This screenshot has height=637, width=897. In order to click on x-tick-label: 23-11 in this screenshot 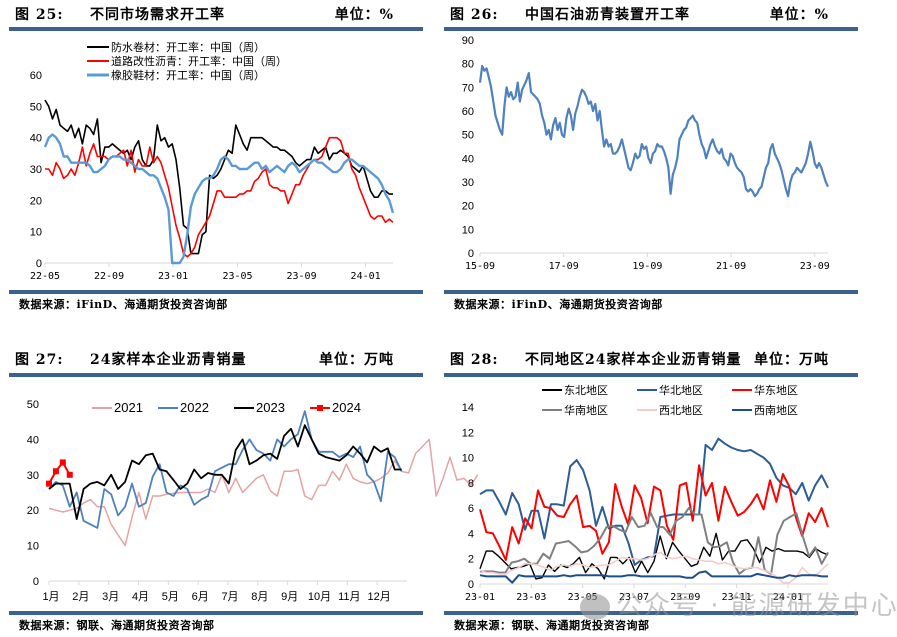, I will do `click(737, 597)`.